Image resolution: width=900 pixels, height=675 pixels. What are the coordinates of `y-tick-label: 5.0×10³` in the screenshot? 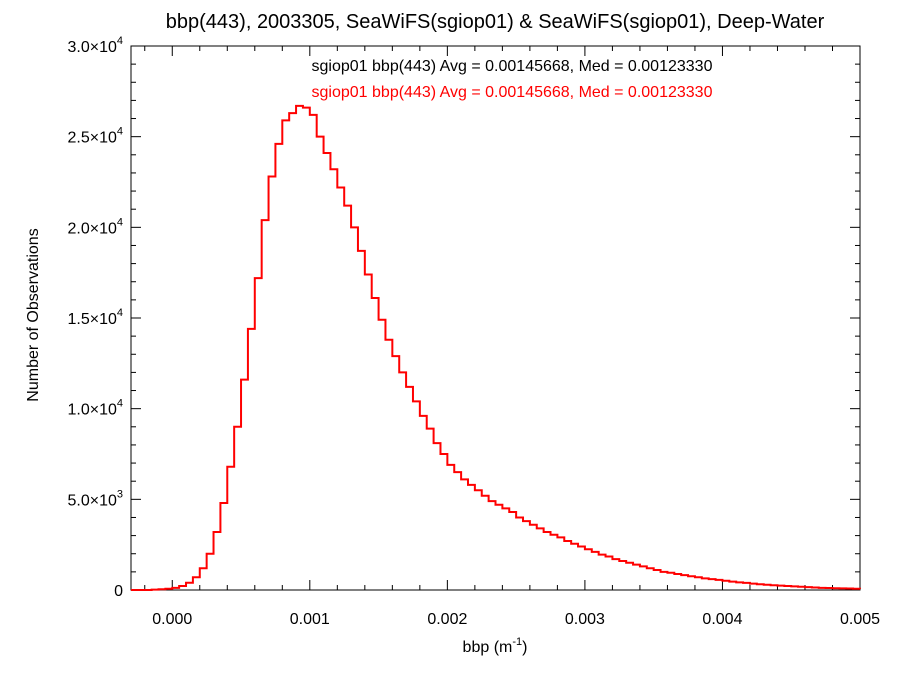 It's located at (95, 498).